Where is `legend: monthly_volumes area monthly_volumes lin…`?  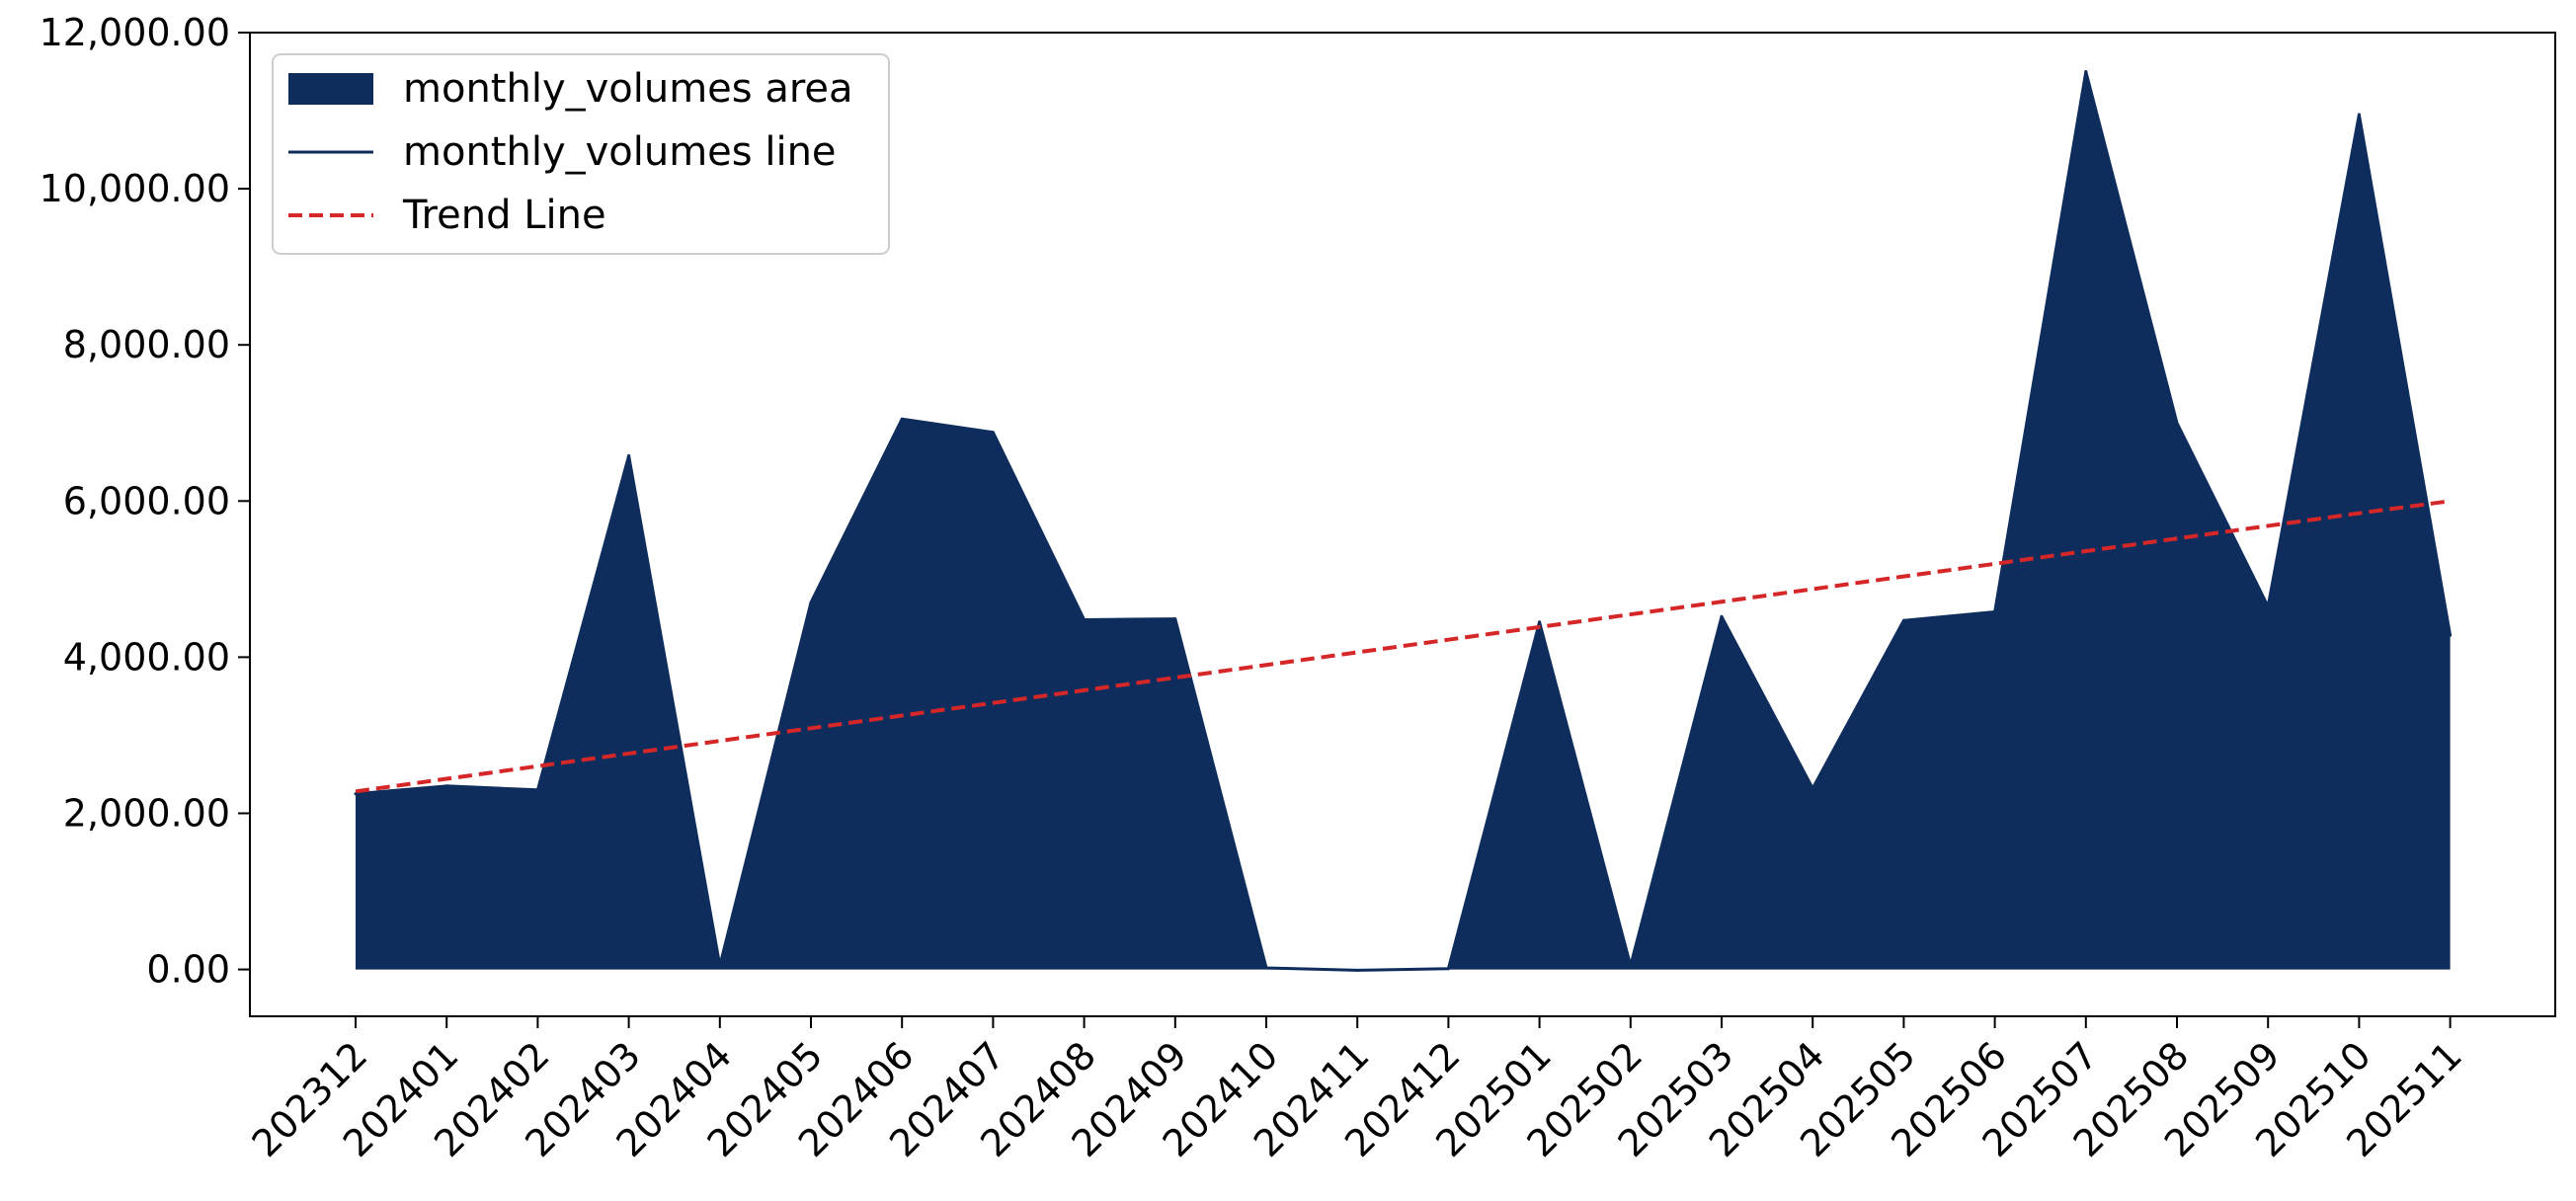
legend: monthly_volumes area monthly_volumes lin… is located at coordinates (581, 154).